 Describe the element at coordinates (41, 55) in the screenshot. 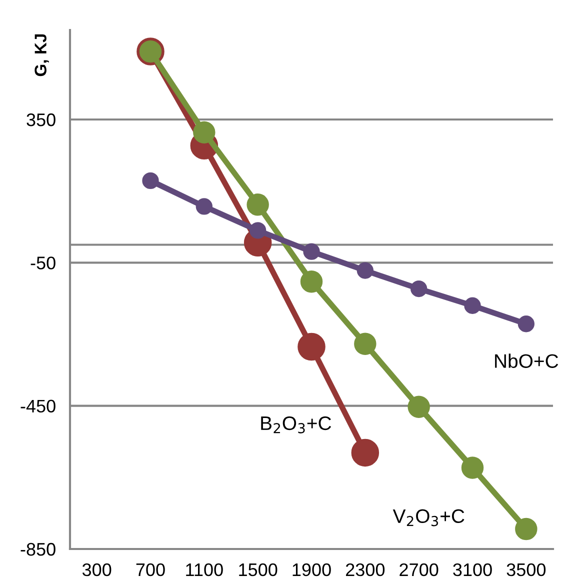

I see `y-axis-title: G, KJ` at that location.